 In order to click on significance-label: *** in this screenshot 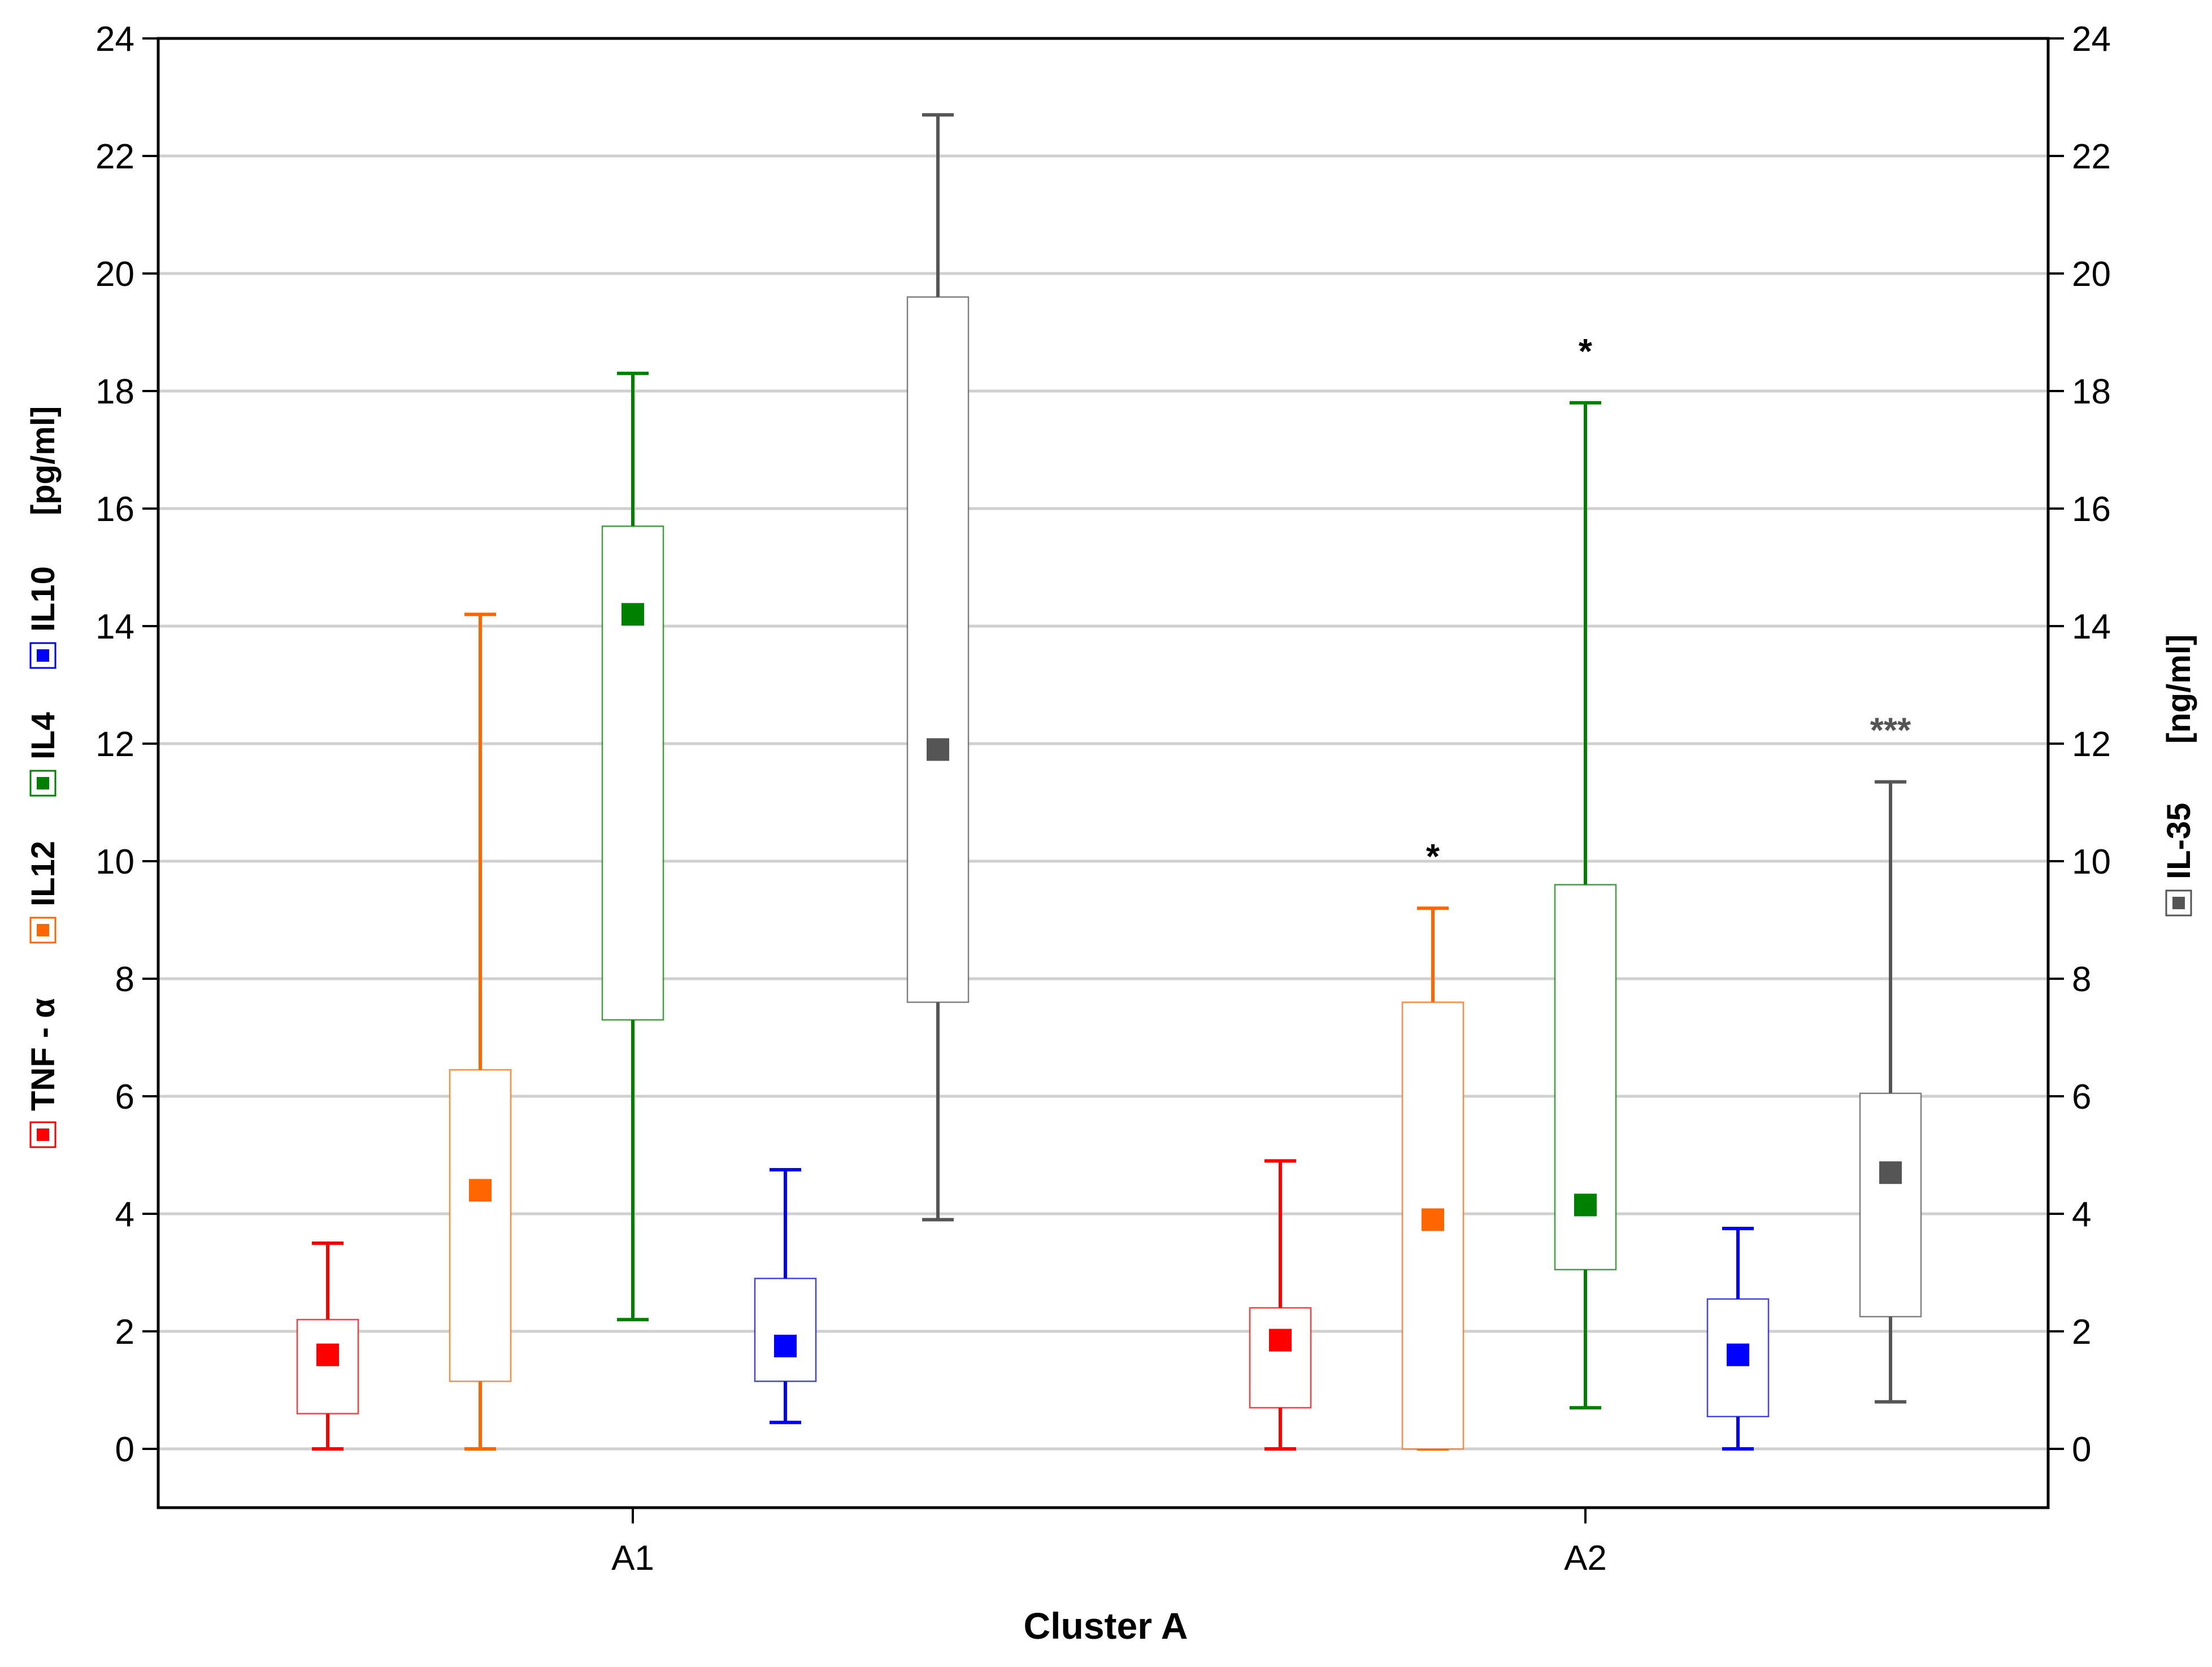, I will do `click(1890, 730)`.